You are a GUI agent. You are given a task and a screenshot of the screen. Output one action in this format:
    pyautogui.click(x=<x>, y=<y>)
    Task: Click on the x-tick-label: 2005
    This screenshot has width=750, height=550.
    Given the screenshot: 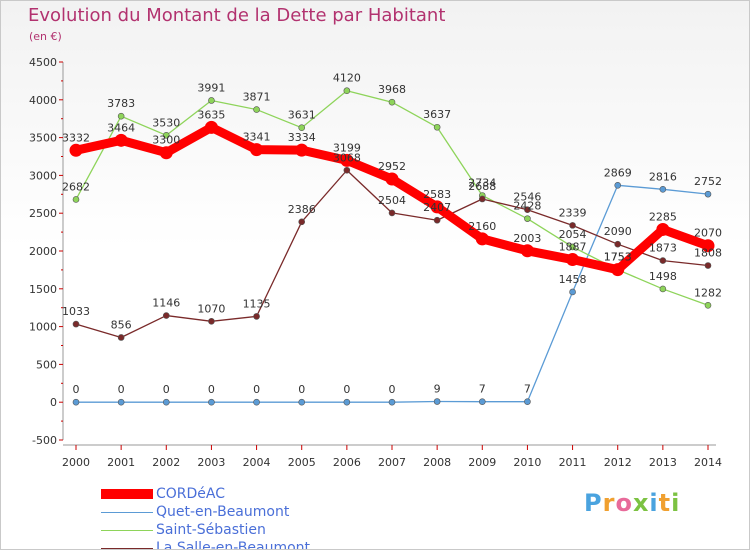 What is the action you would take?
    pyautogui.click(x=302, y=462)
    